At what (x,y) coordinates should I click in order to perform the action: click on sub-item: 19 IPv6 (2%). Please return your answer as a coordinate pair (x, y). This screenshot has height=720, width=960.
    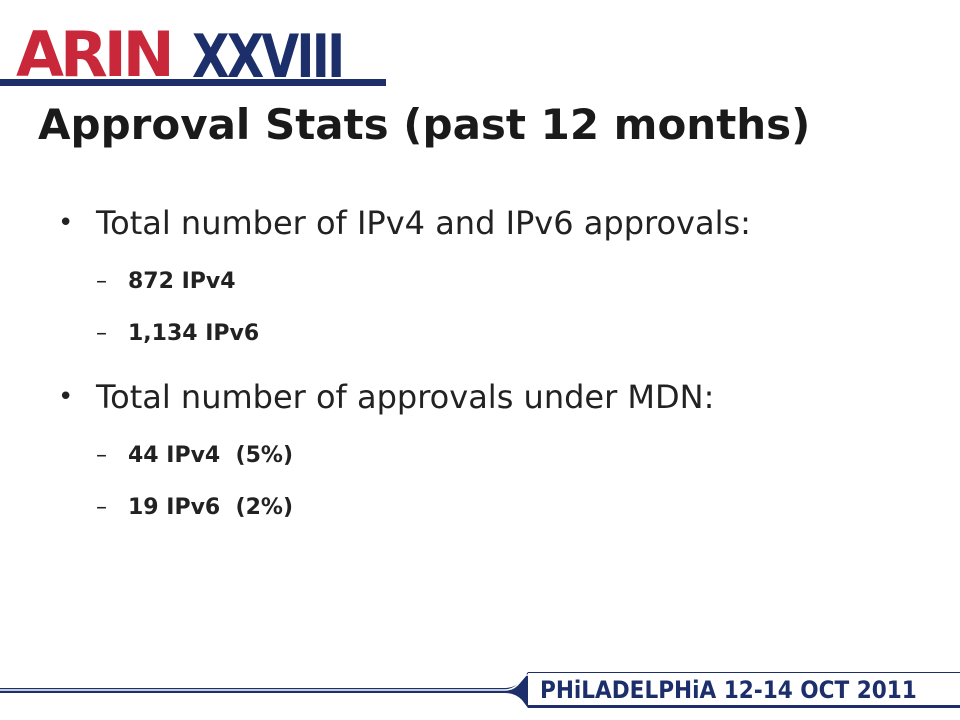
    Looking at the image, I should click on (506, 508).